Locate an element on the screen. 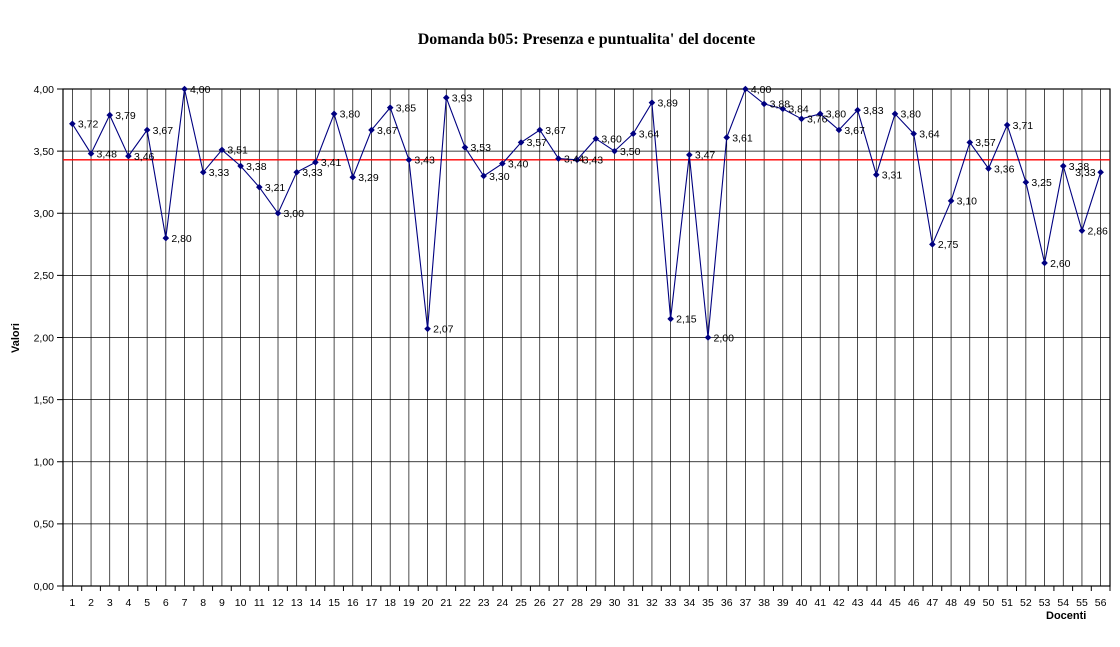 Image resolution: width=1120 pixels, height=647 pixels. x-tick-label: 15 is located at coordinates (334, 603).